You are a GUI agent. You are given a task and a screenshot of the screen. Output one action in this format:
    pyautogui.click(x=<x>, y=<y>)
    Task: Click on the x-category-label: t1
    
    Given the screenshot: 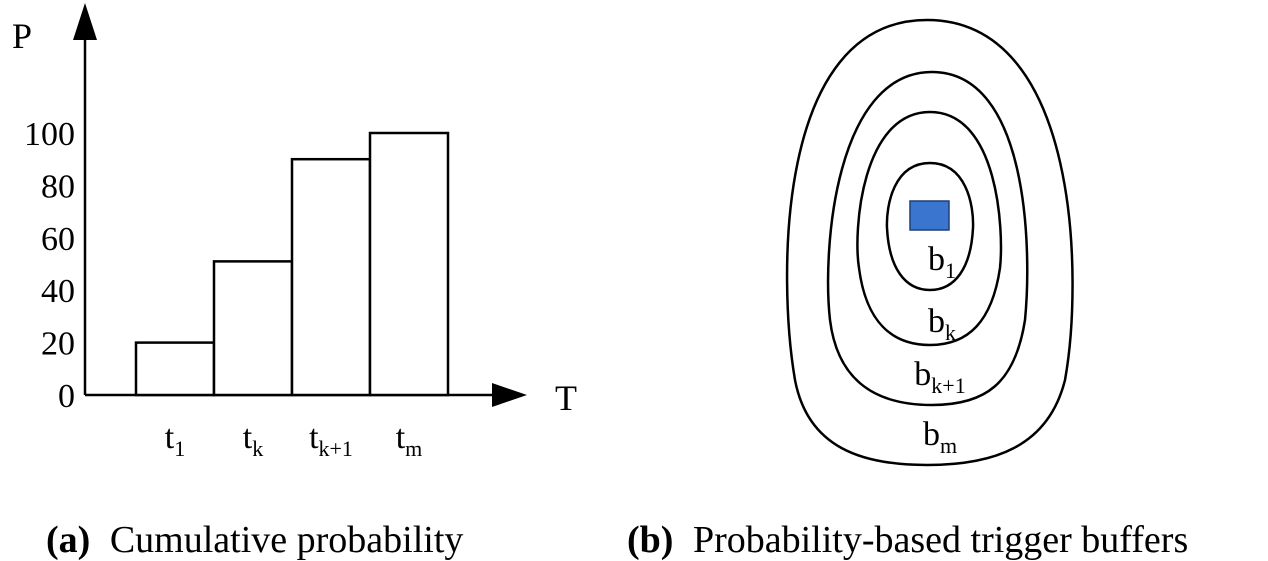 What is the action you would take?
    pyautogui.click(x=175, y=440)
    